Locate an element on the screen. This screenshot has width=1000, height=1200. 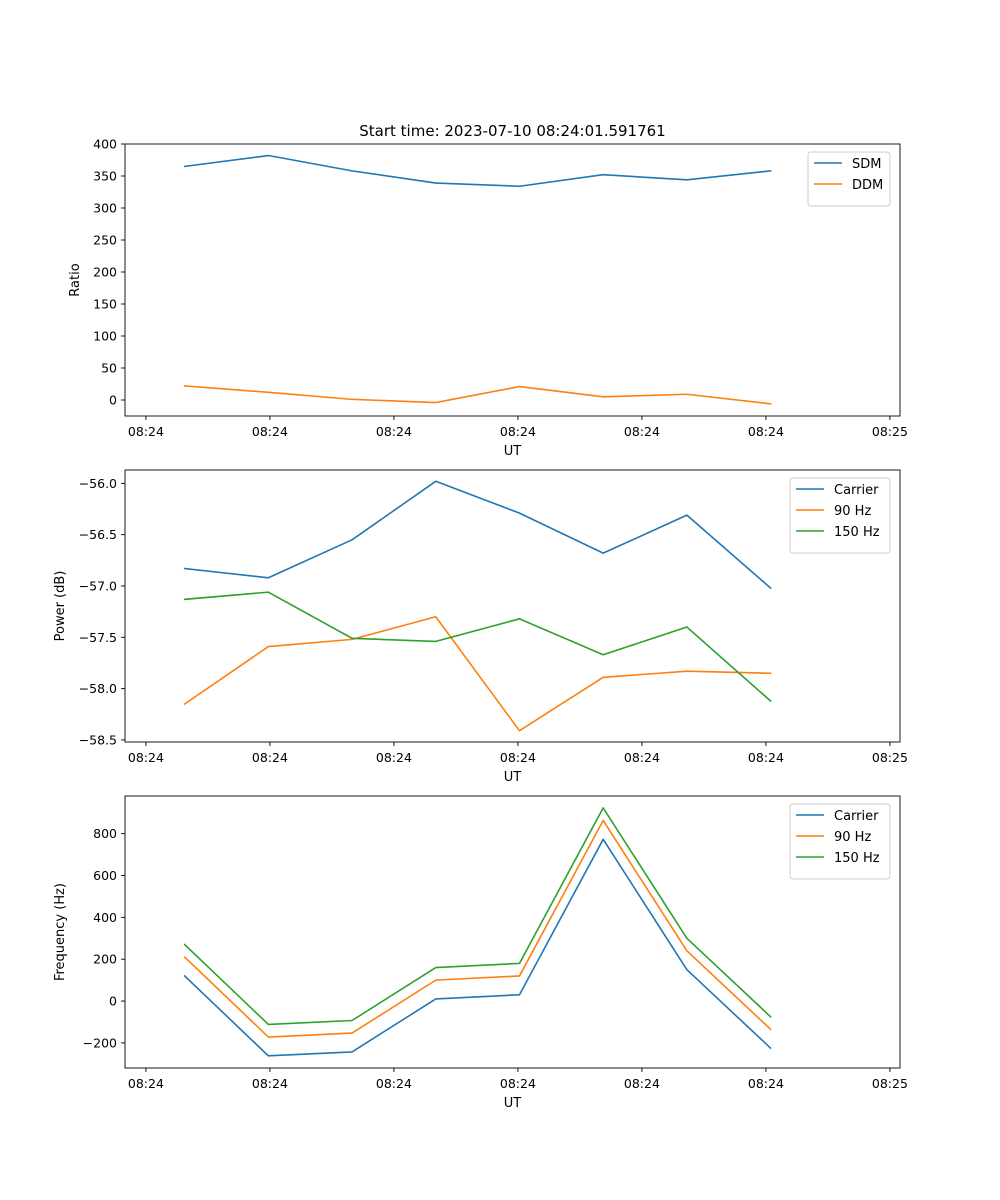
y-tick-label: −200 is located at coordinates (100, 1042).